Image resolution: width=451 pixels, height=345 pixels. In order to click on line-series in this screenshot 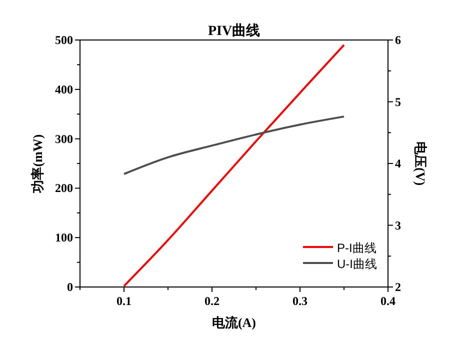, I will do `click(234, 145)`.